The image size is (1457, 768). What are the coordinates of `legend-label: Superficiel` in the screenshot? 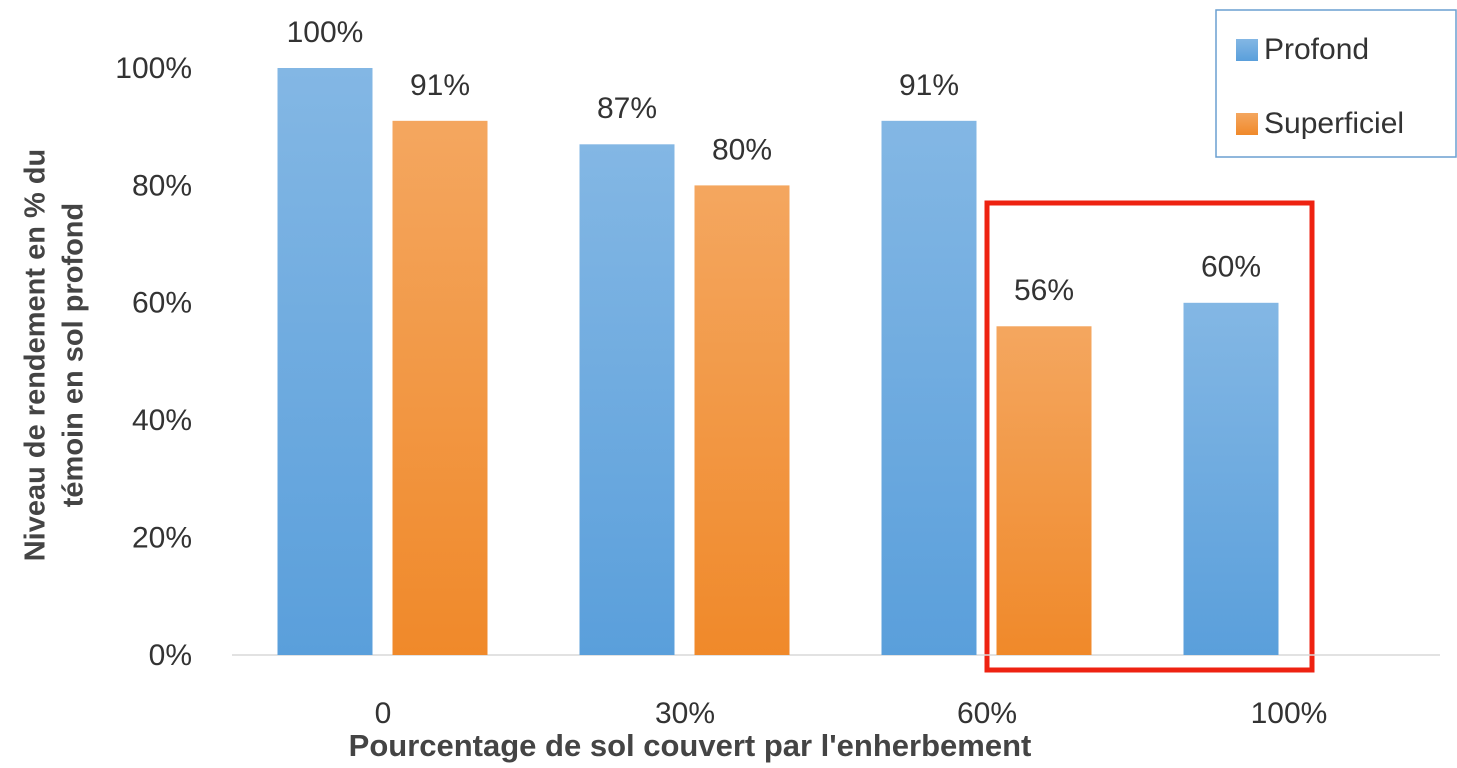 It's located at (1334, 123).